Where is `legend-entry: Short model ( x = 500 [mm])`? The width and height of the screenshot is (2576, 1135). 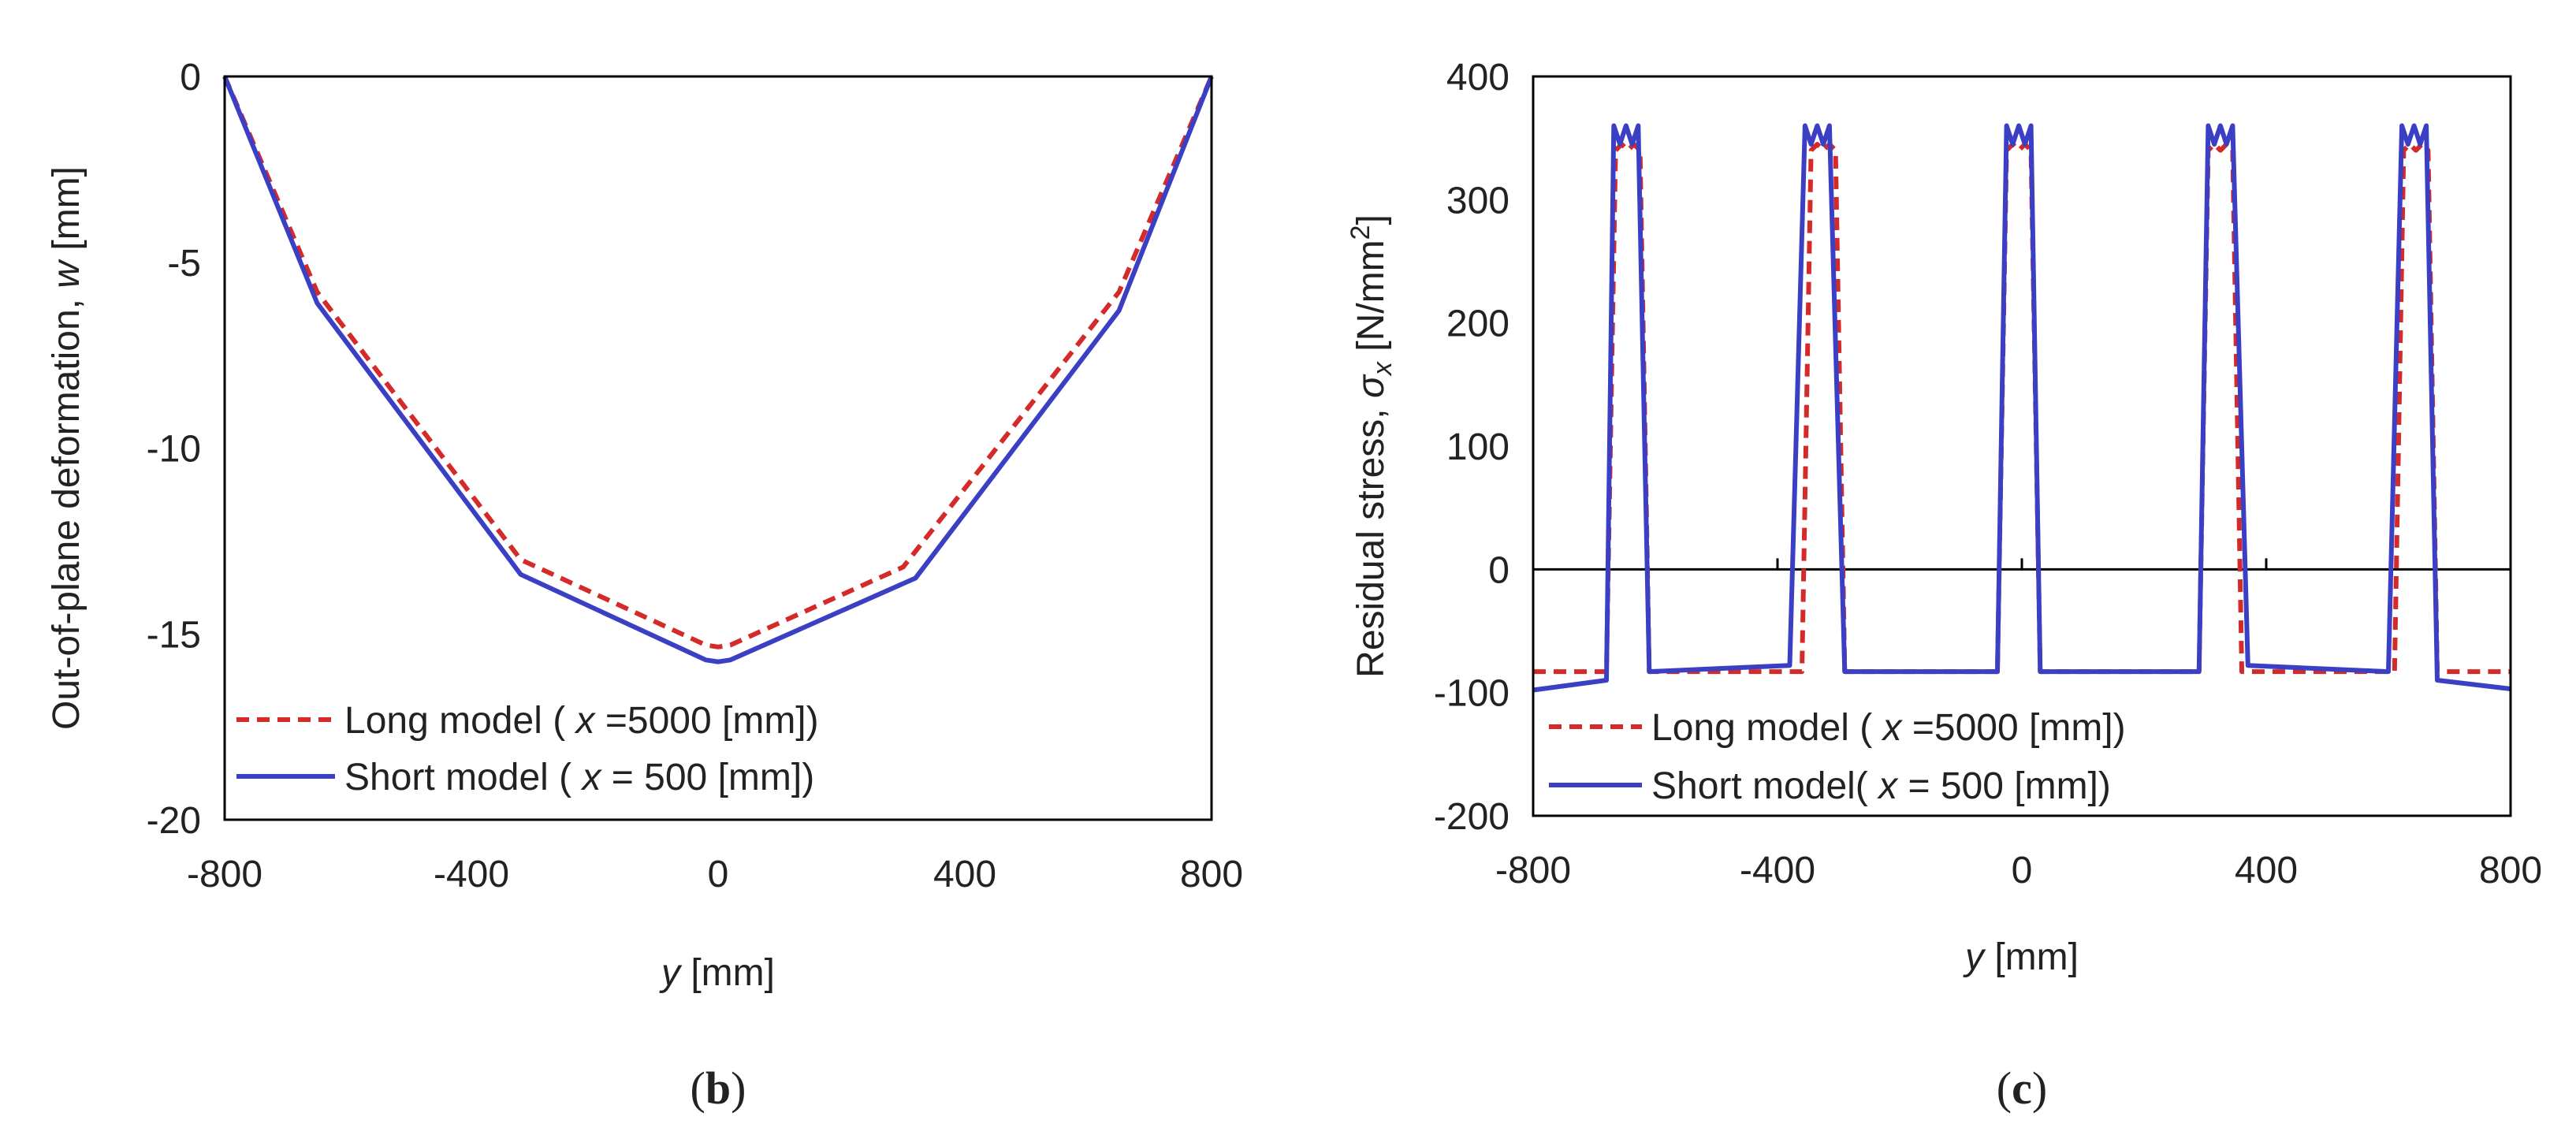
legend-entry: Short model ( x = 500 [mm]) is located at coordinates (579, 778).